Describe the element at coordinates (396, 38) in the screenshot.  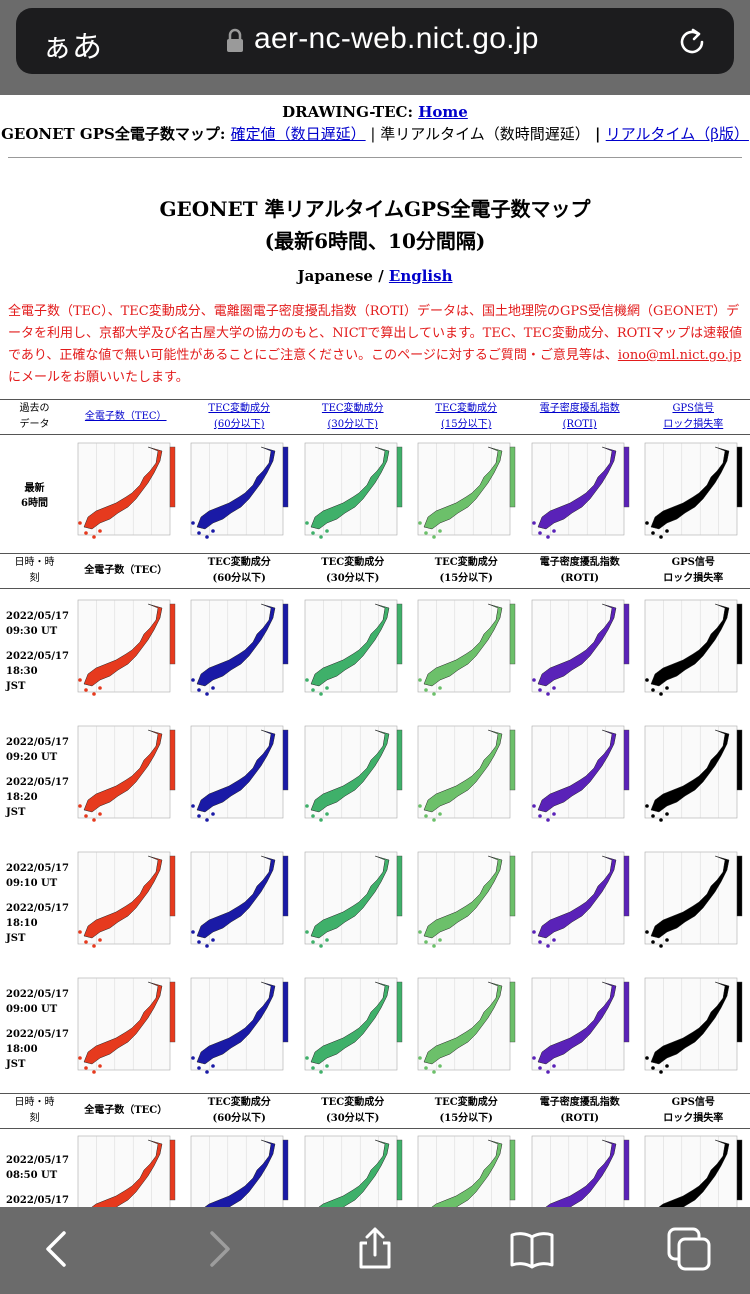
I see `url-text: aer-nc-web.nict.go.jp` at that location.